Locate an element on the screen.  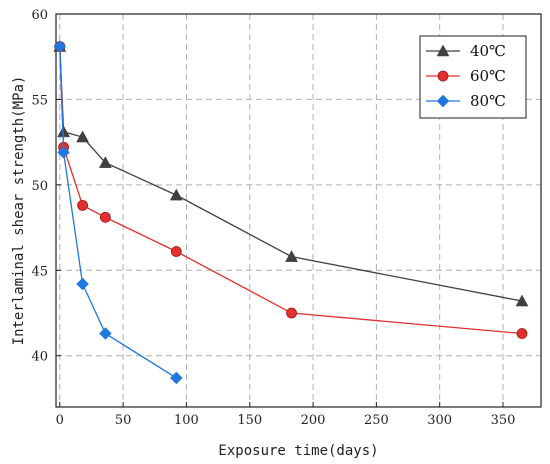
x-tick-label: 150 is located at coordinates (249, 420).